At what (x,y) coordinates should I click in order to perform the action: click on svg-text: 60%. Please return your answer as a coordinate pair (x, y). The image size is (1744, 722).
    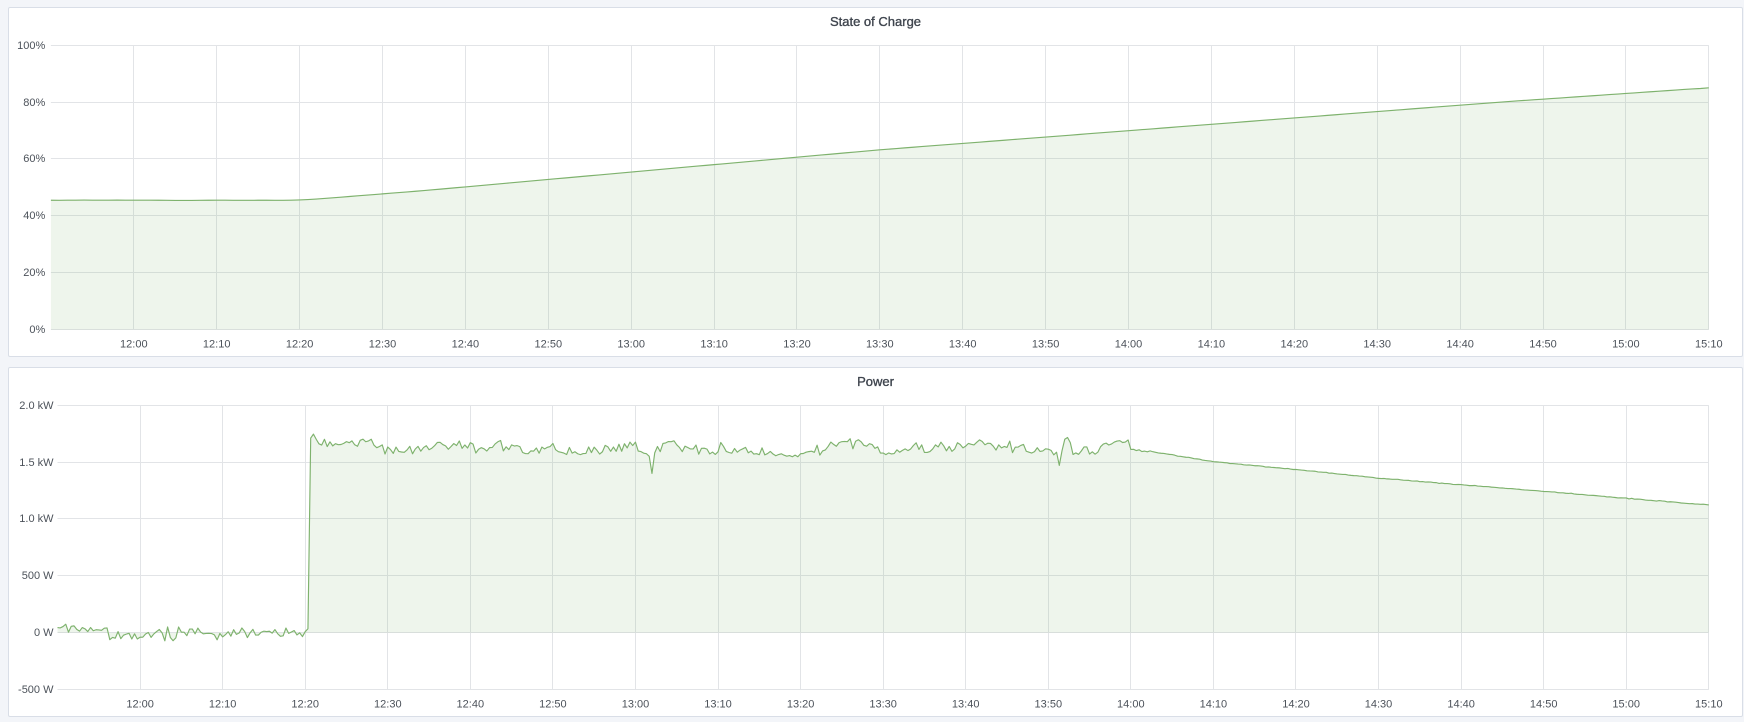
    Looking at the image, I should click on (34, 159).